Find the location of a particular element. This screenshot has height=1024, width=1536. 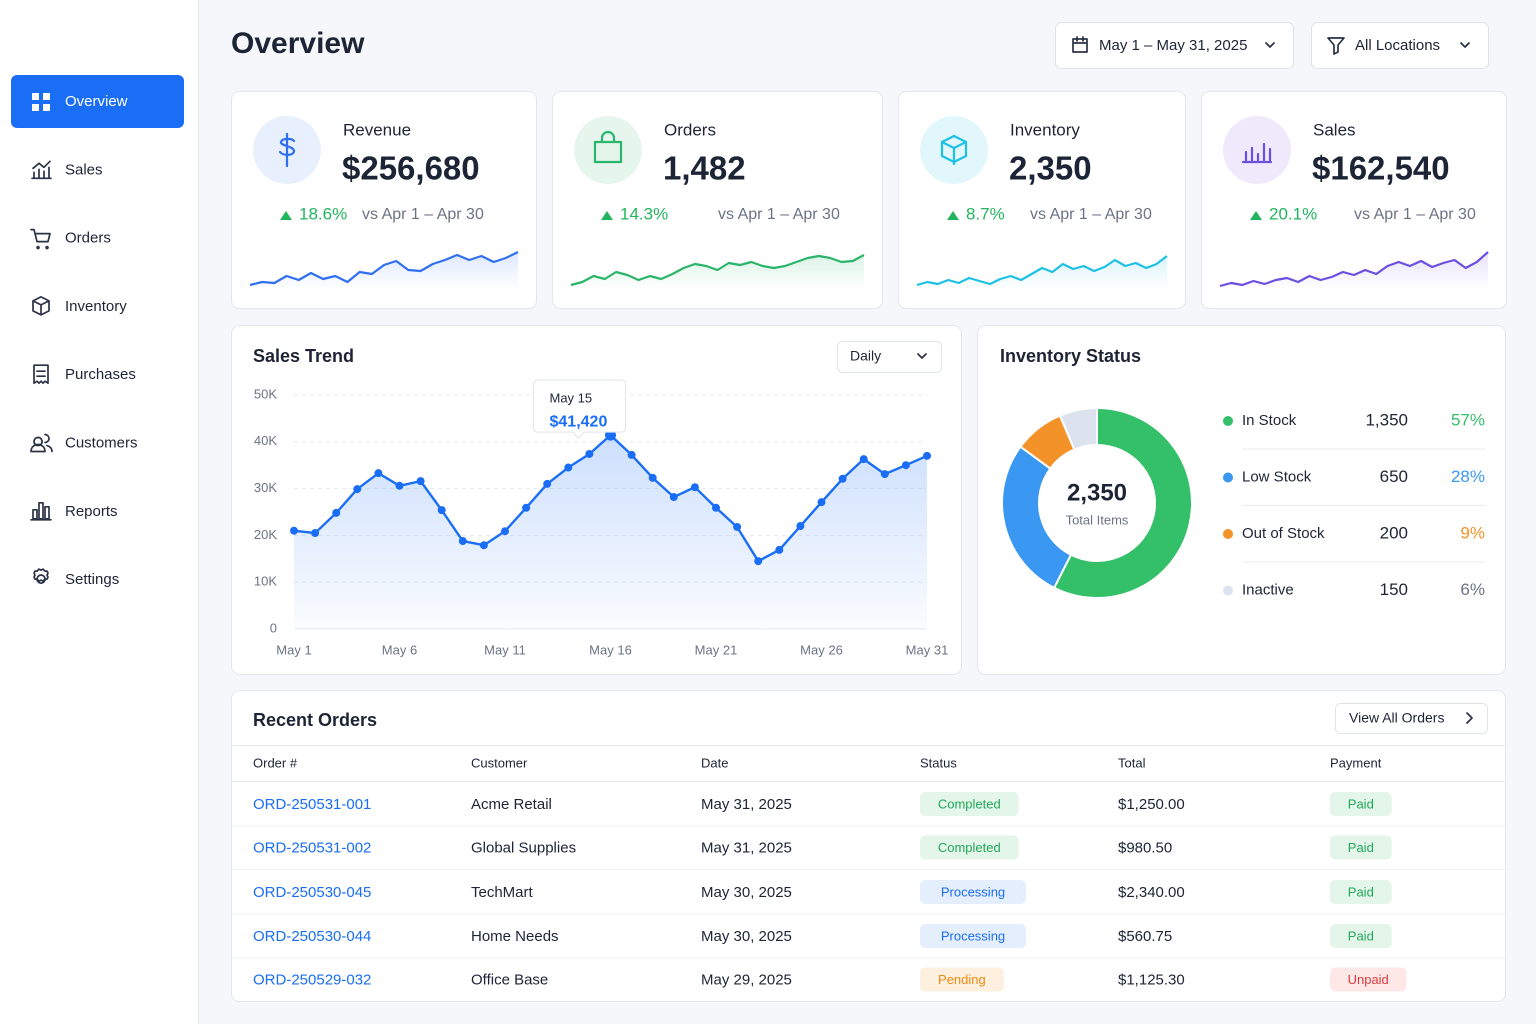

x-tick-label: May 1 is located at coordinates (293, 649).